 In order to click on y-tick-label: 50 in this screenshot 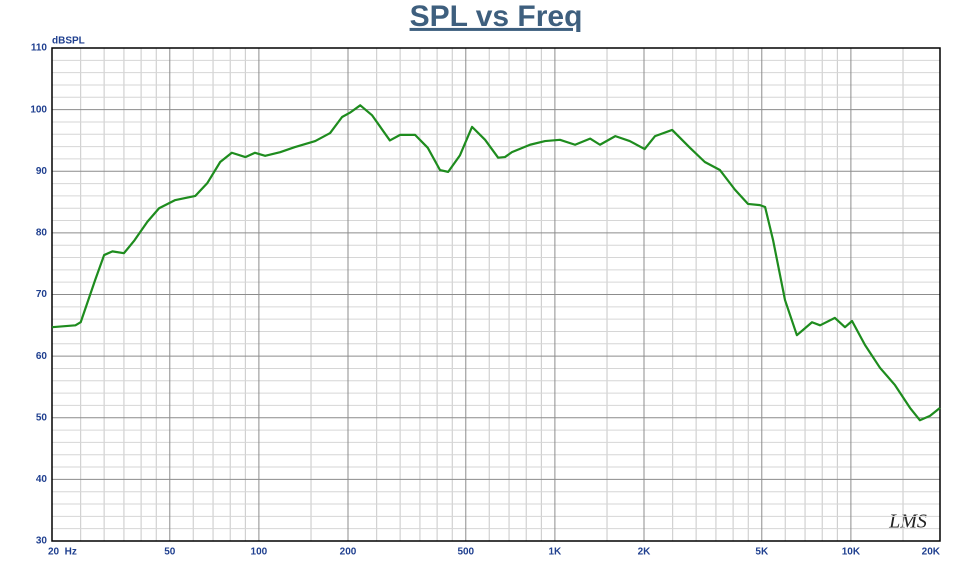, I will do `click(42, 417)`.